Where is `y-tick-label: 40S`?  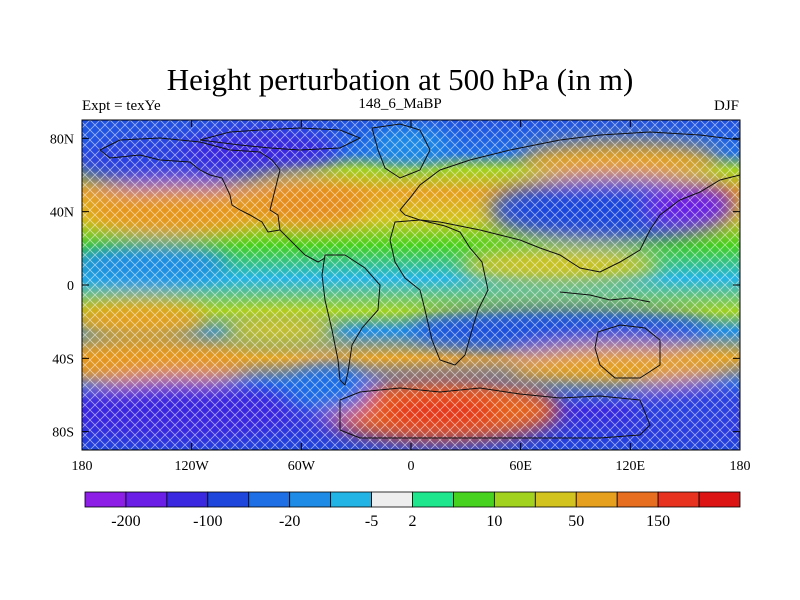
y-tick-label: 40S is located at coordinates (63, 359).